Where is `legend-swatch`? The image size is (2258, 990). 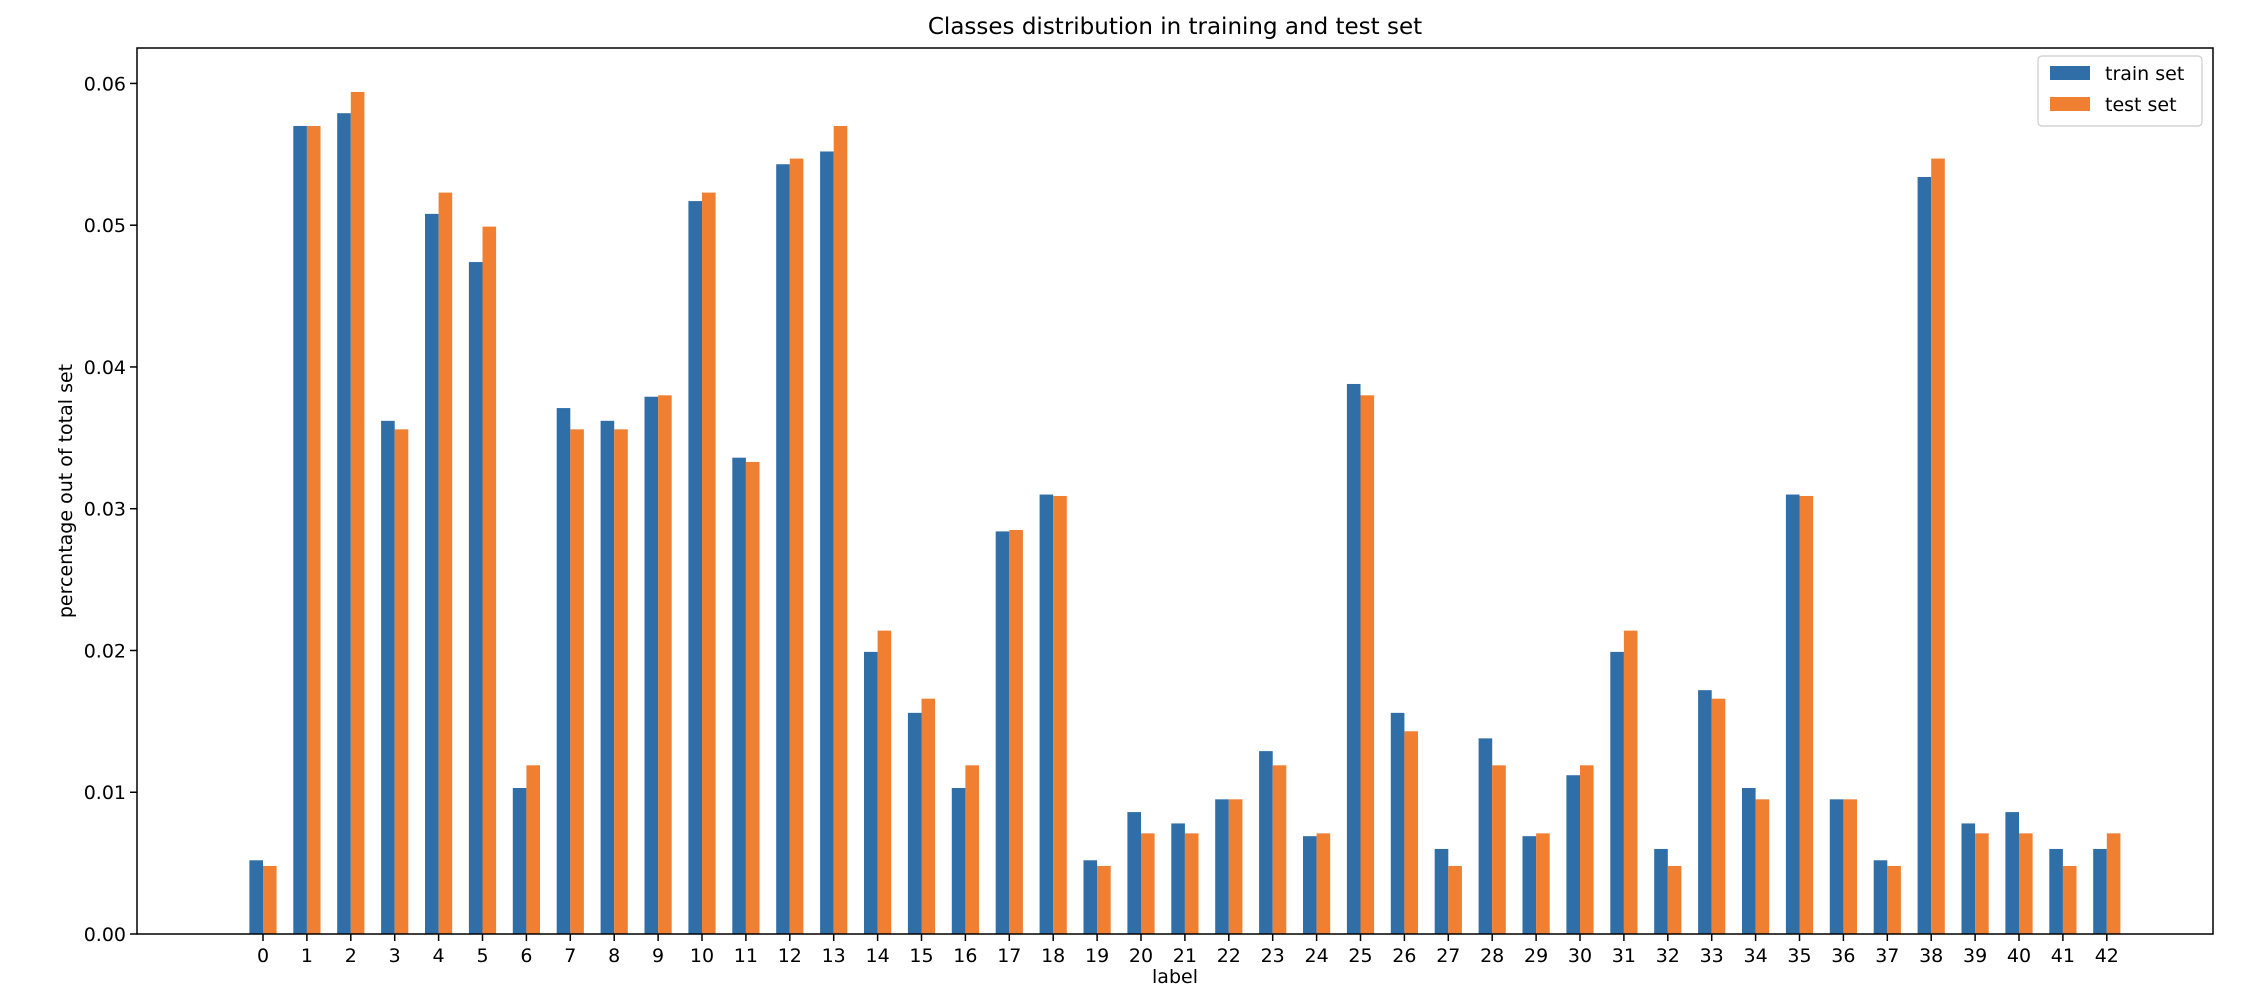 legend-swatch is located at coordinates (2070, 73).